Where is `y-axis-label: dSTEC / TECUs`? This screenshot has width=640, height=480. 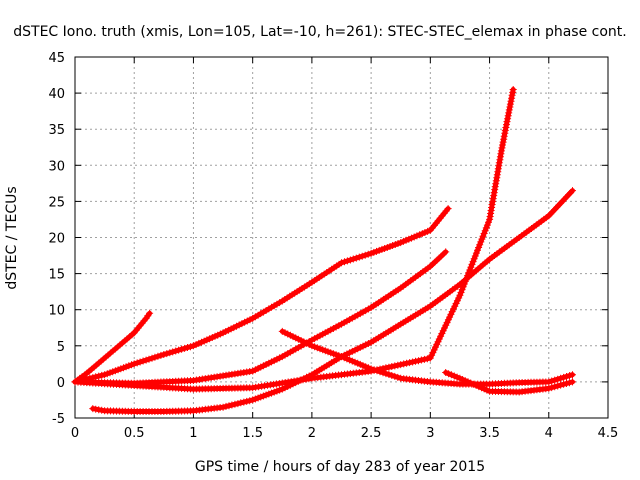
y-axis-label: dSTEC / TECUs is located at coordinates (12, 237).